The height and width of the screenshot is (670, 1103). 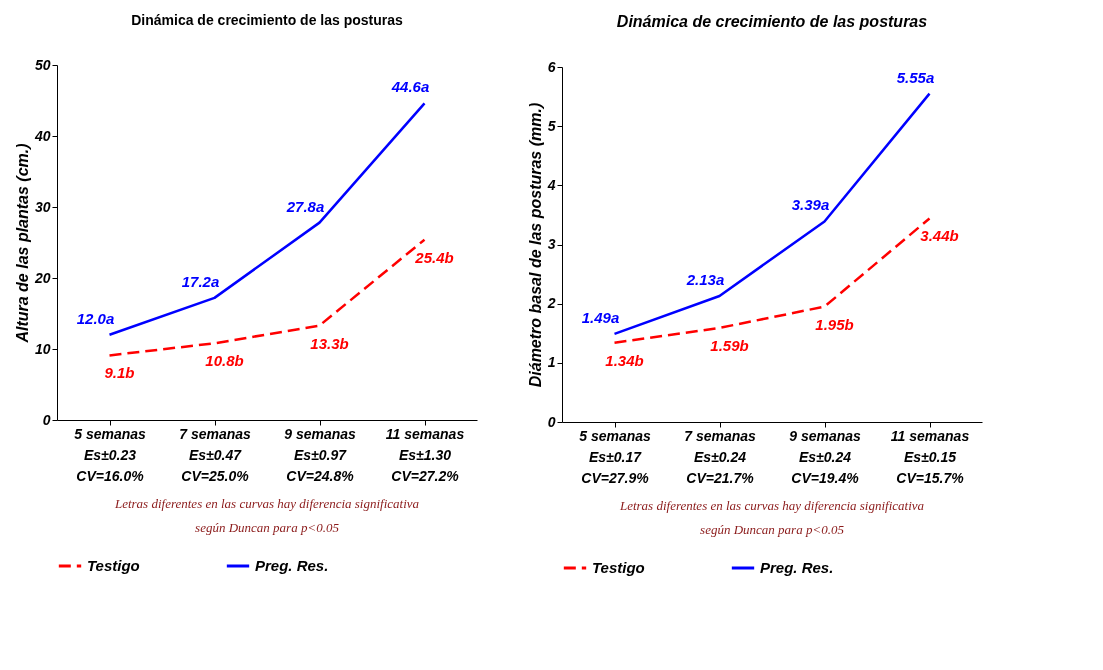 I want to click on data-label: 12.0a, so click(x=95, y=318).